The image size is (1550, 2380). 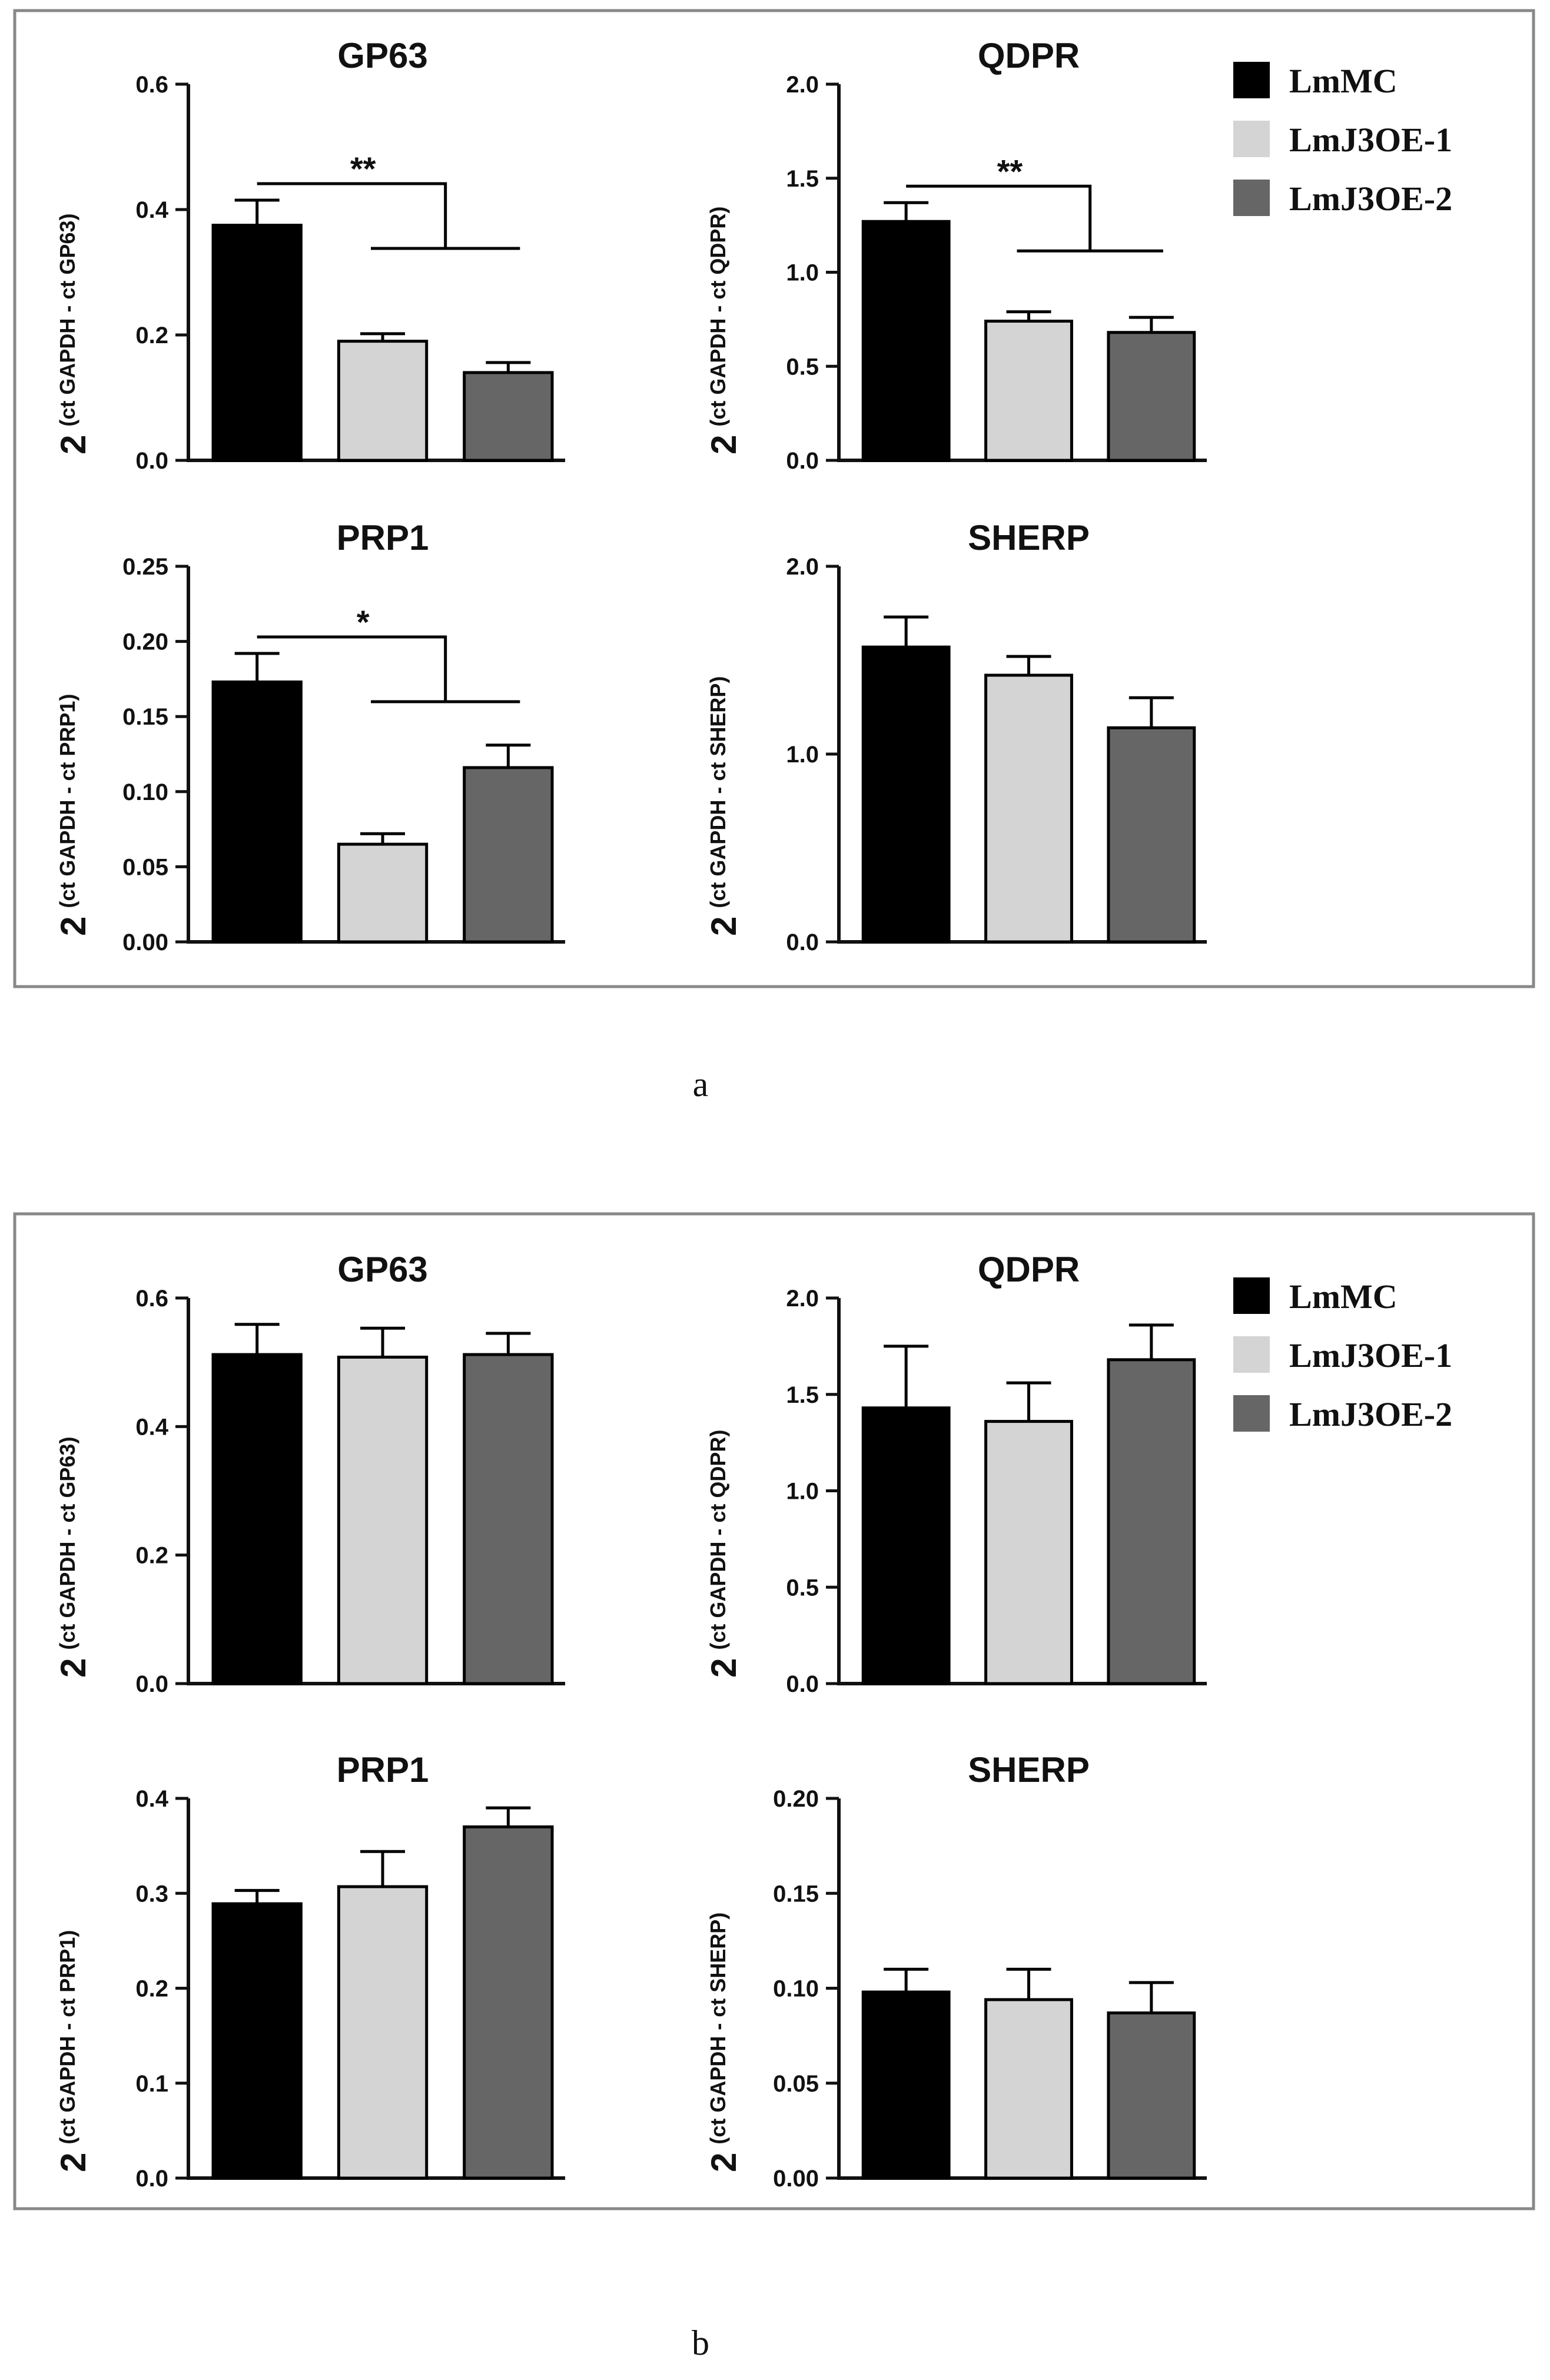 I want to click on y-tick-label: 1.5, so click(x=802, y=179).